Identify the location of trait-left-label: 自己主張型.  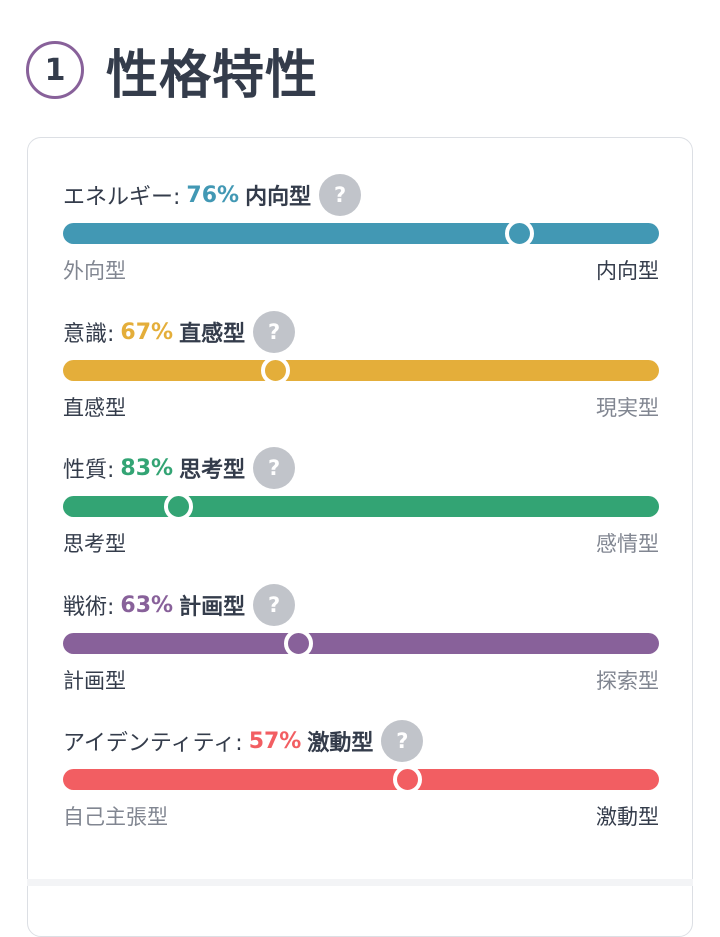
(115, 817).